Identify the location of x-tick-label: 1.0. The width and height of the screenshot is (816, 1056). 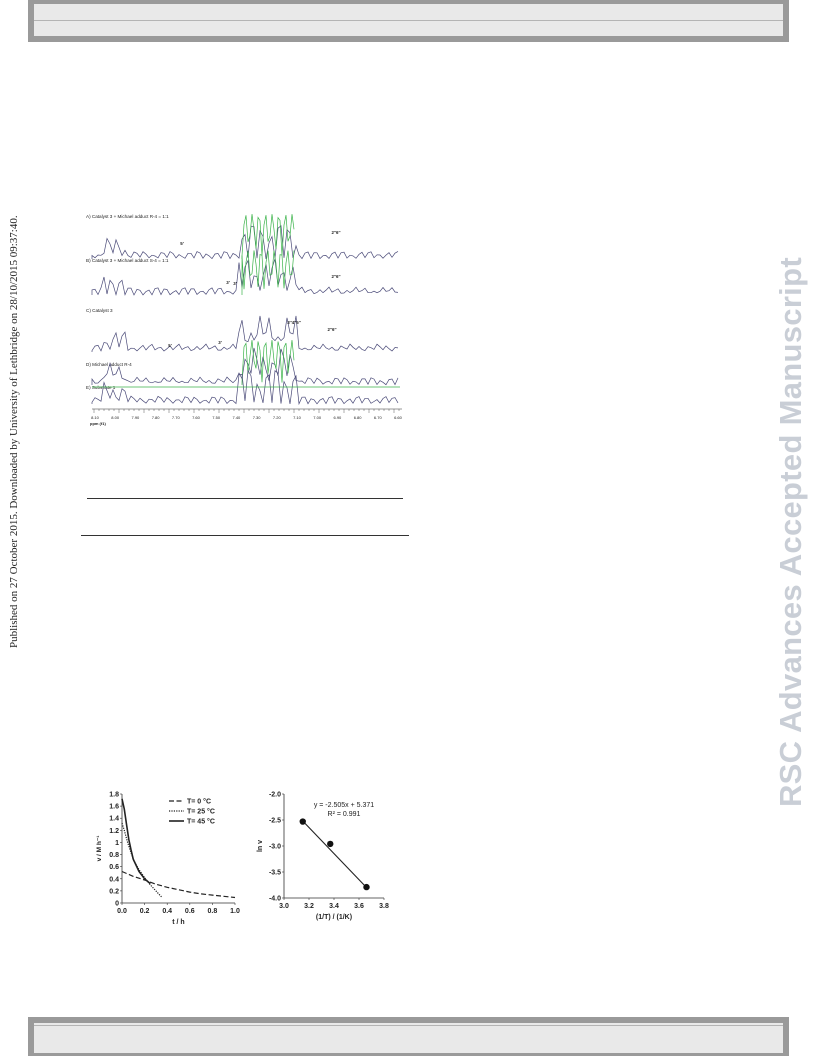
(235, 911).